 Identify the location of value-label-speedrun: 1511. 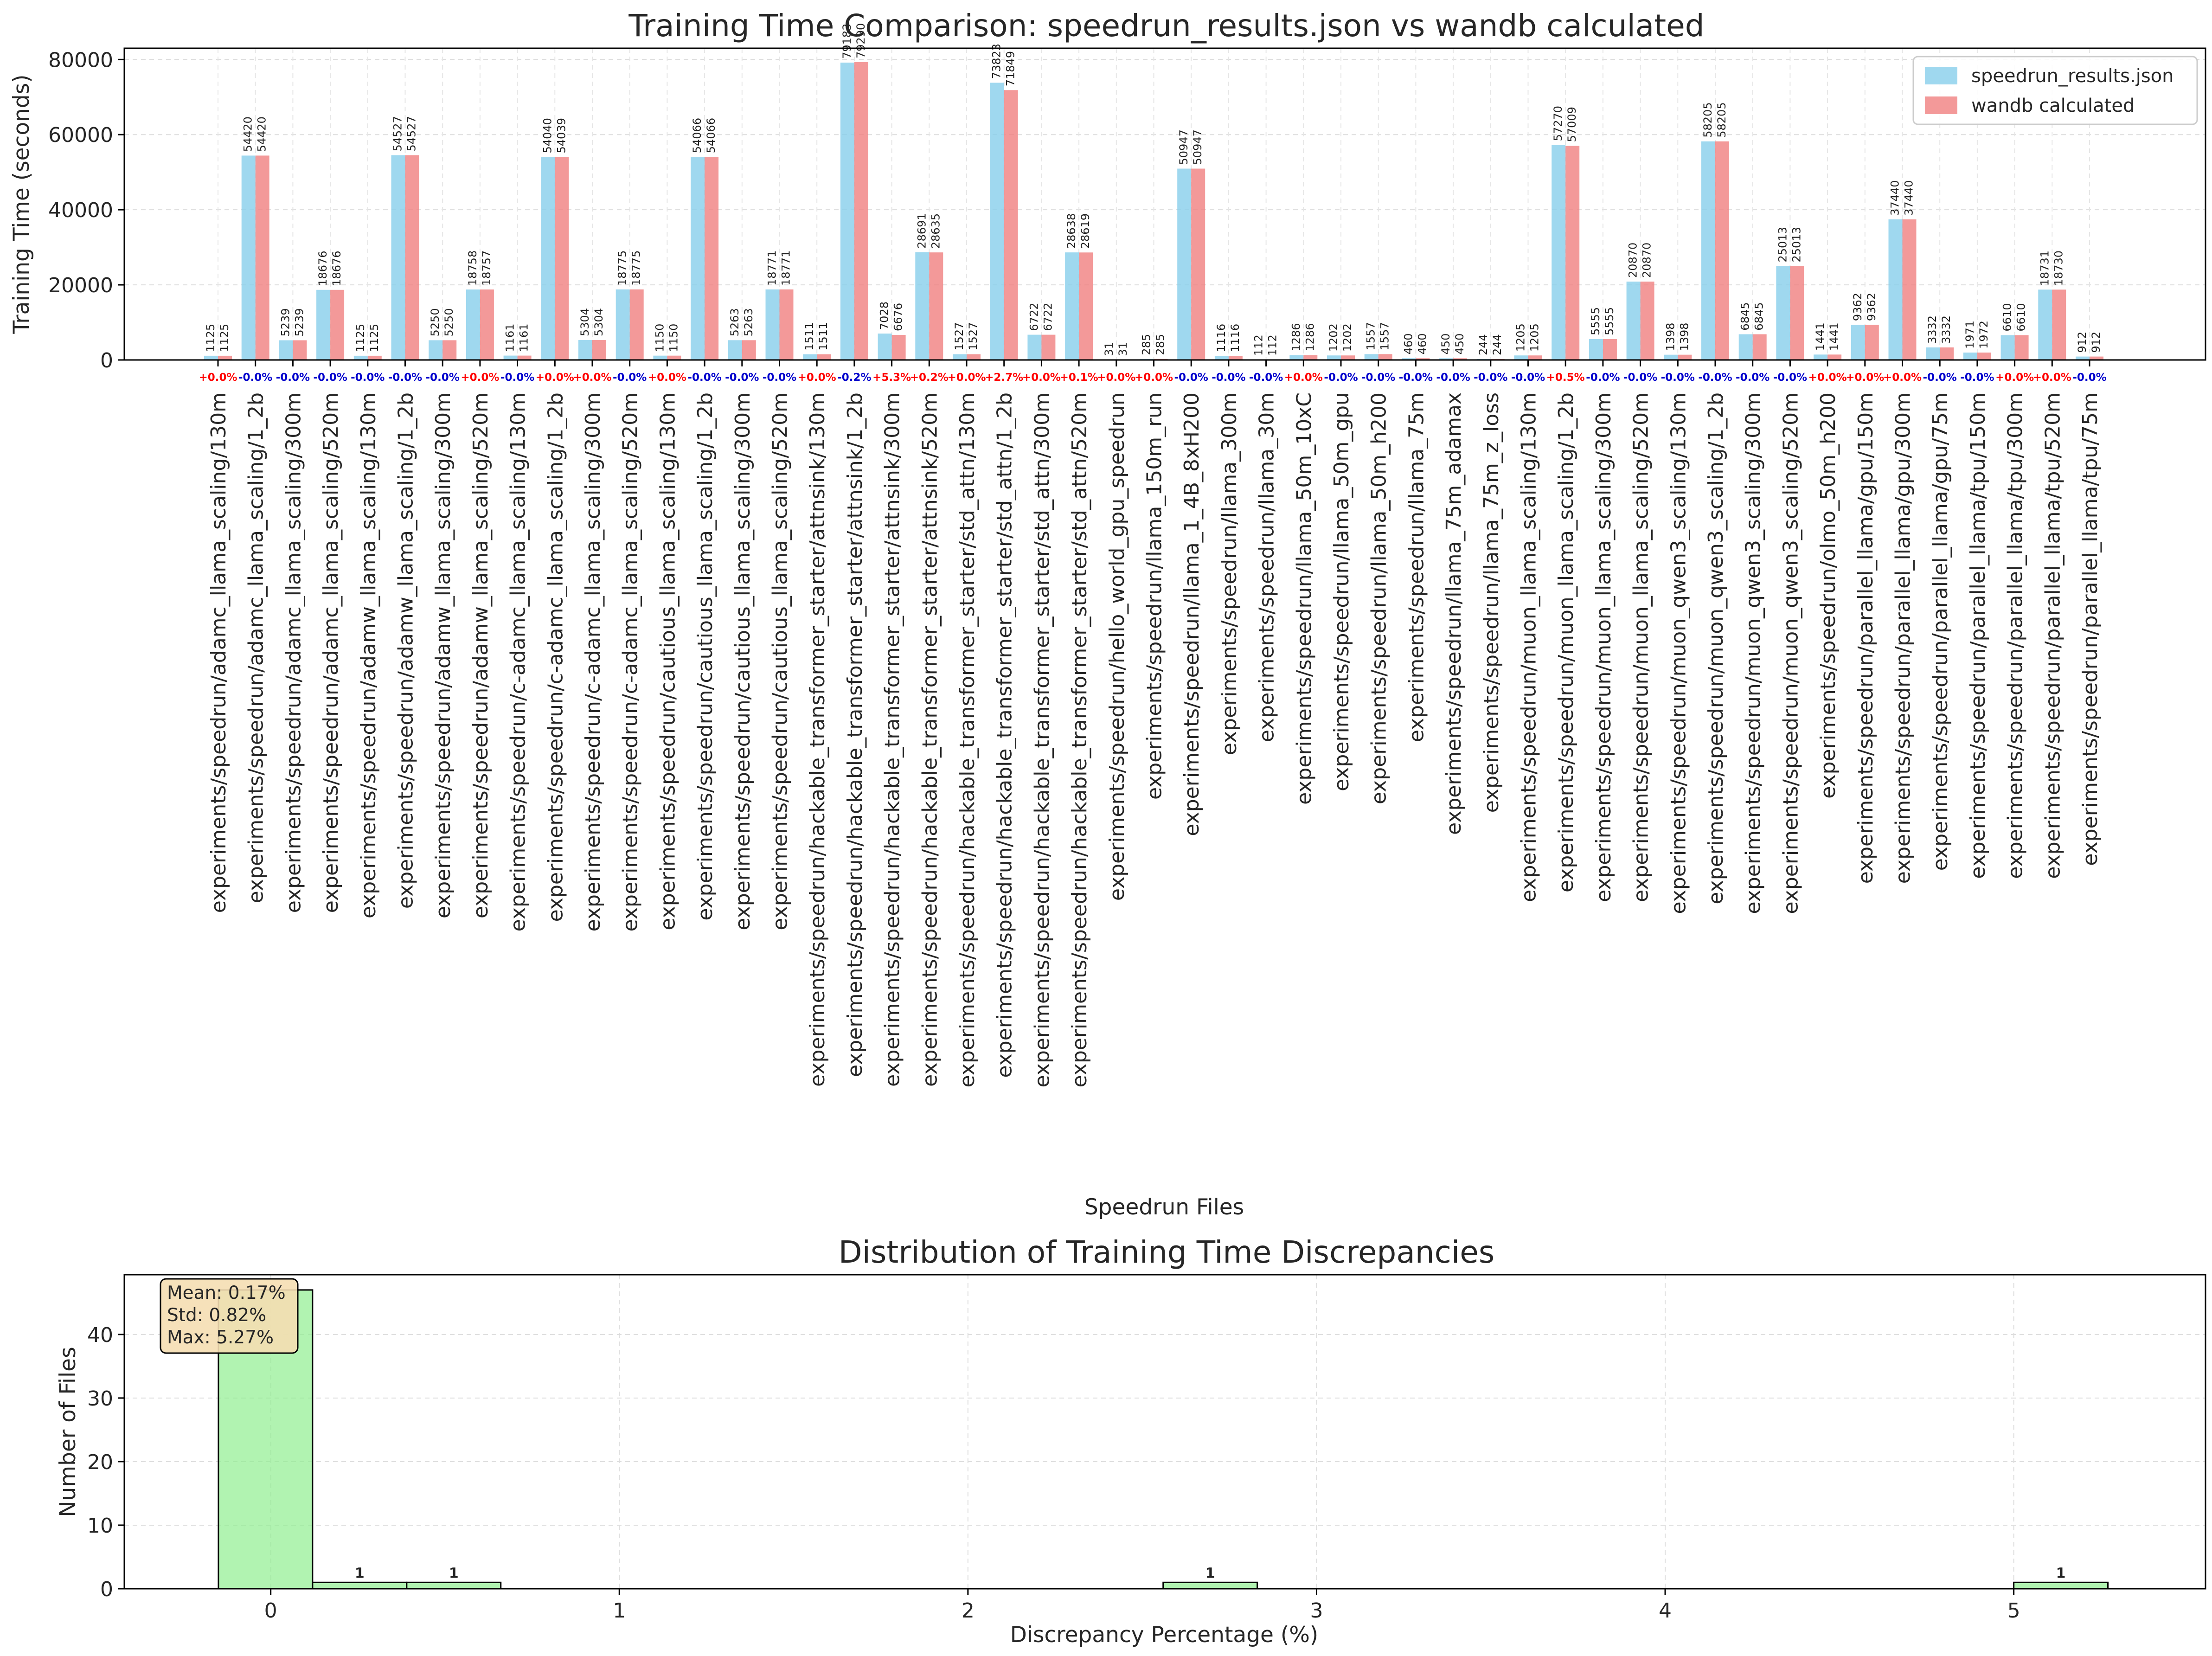
(809, 336).